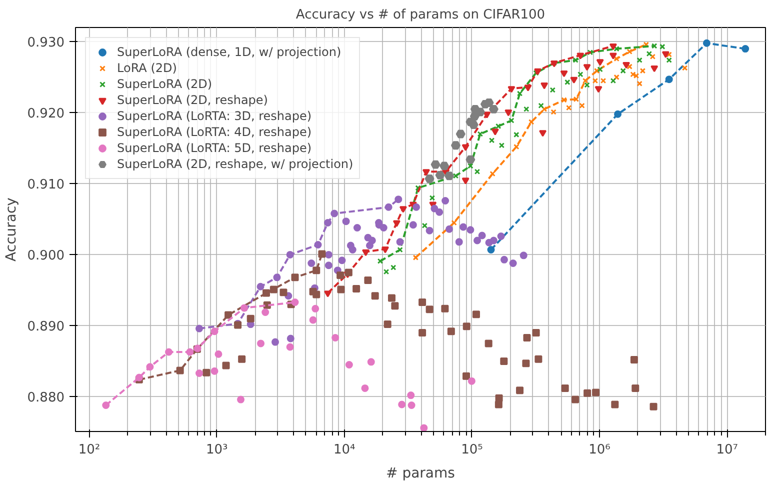 This screenshot has width=769, height=484. Describe the element at coordinates (345, 450) in the screenshot. I see `x-tick-label: 10⁴` at that location.